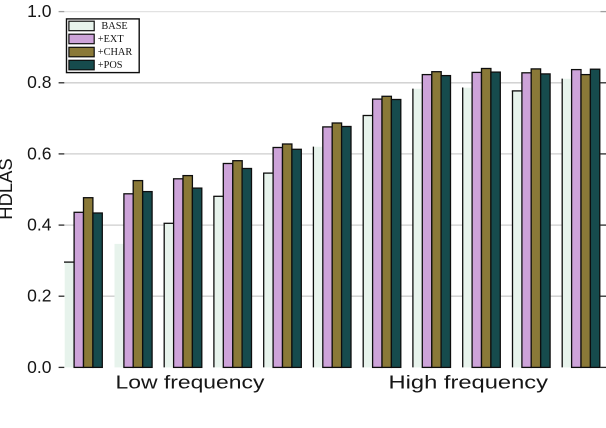 The image size is (606, 428). I want to click on svg-text: 0.4, so click(39, 225).